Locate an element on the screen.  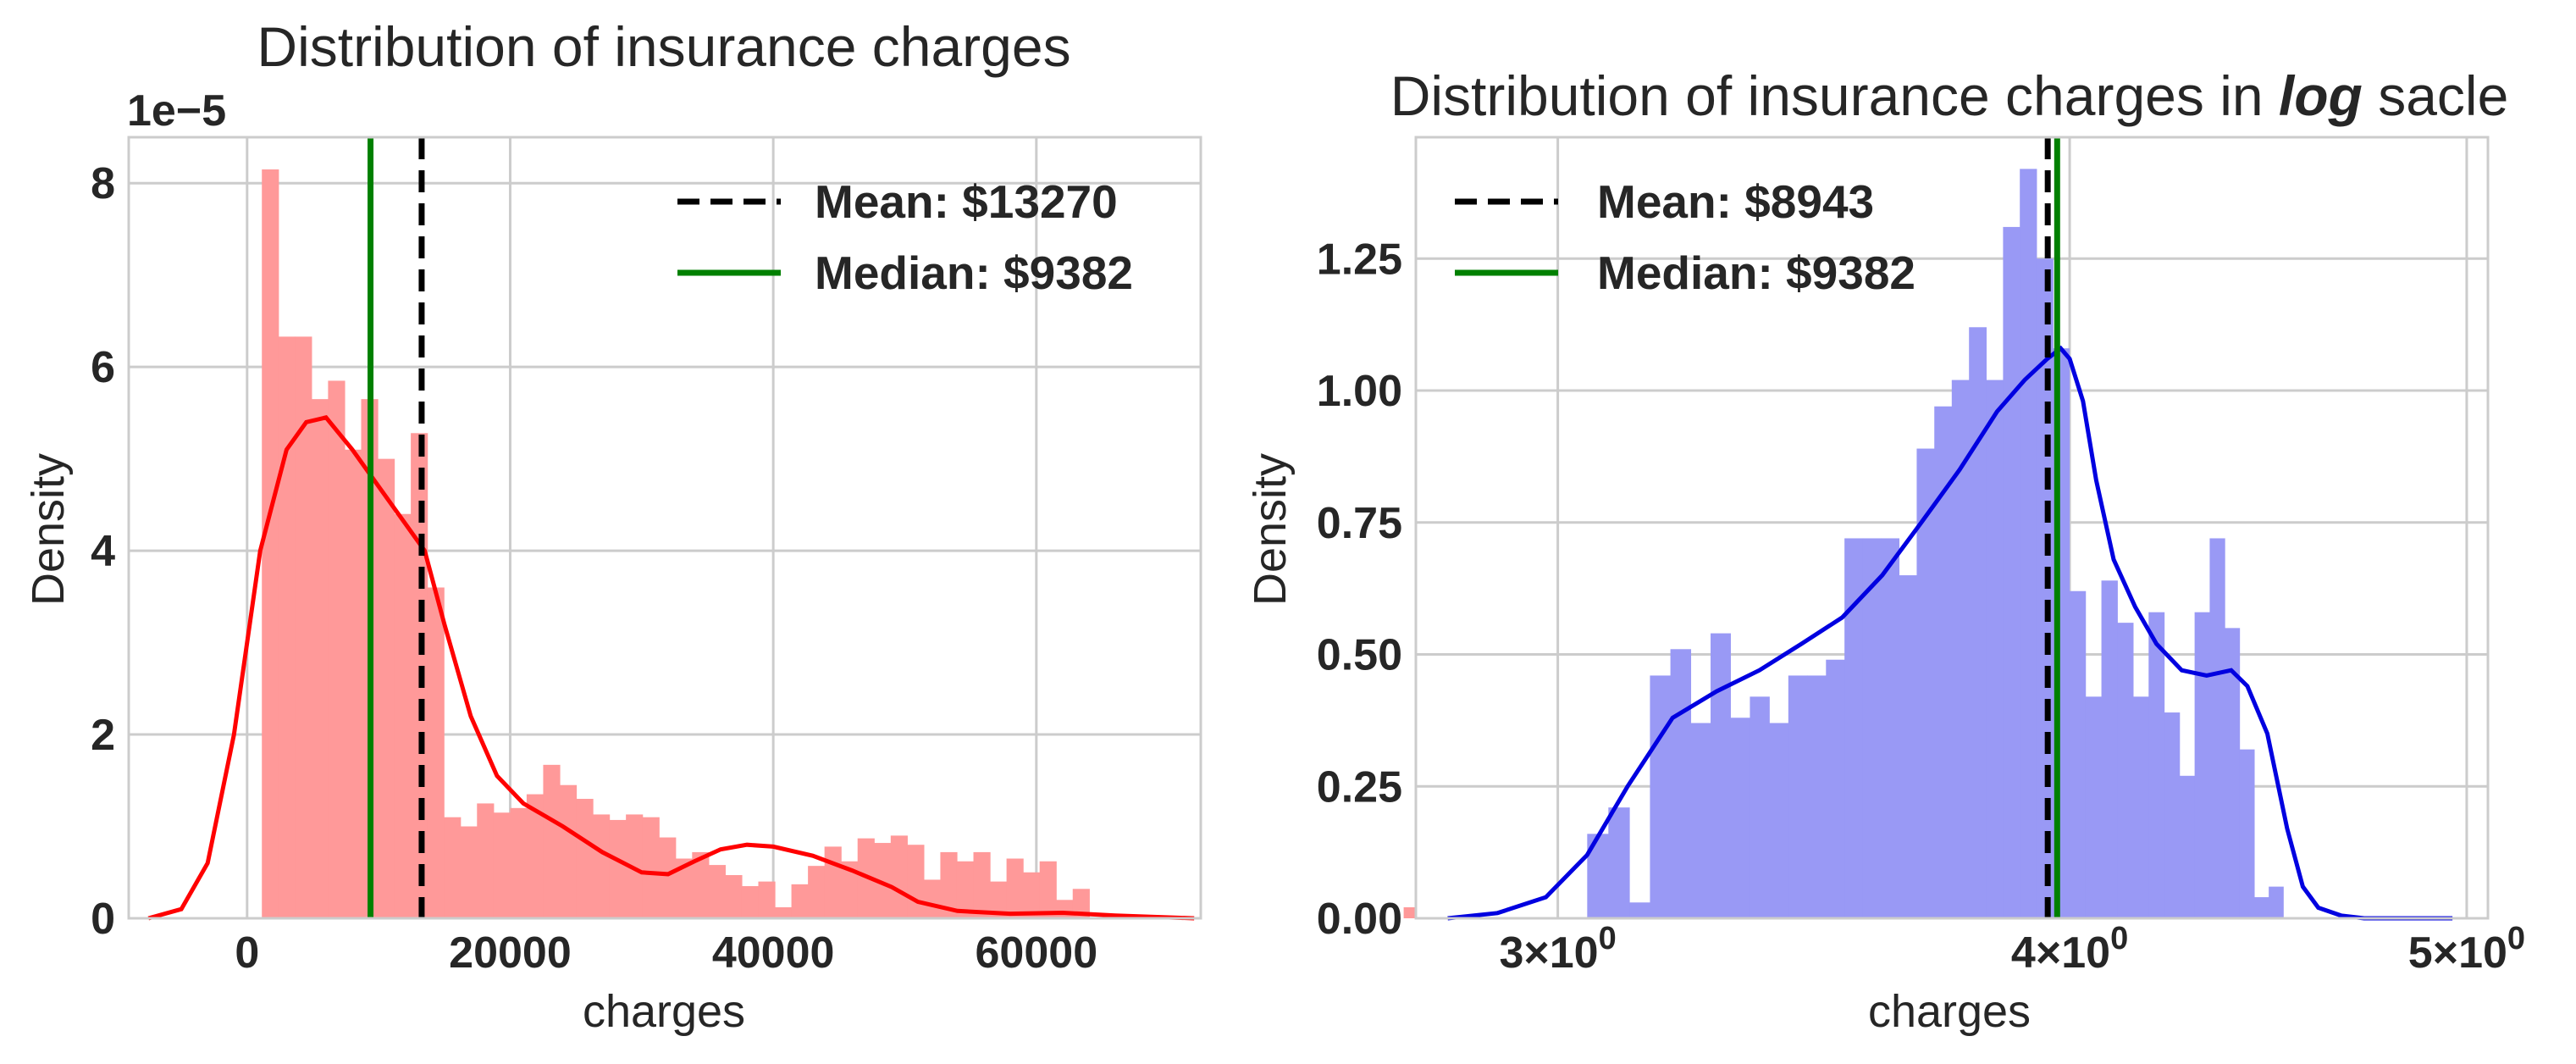
y-tick-label: 0.75 is located at coordinates (1359, 523).